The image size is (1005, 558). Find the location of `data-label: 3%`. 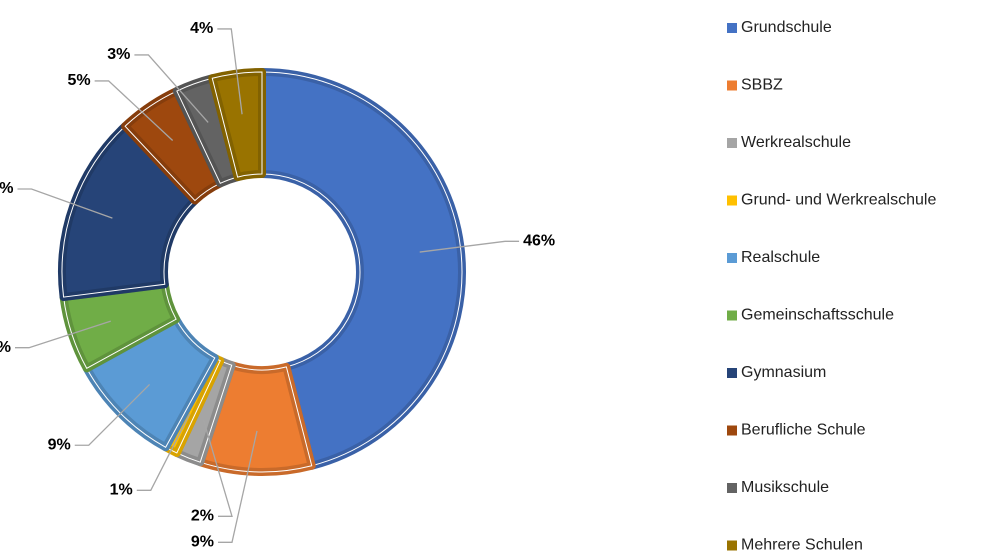

data-label: 3% is located at coordinates (118, 54).